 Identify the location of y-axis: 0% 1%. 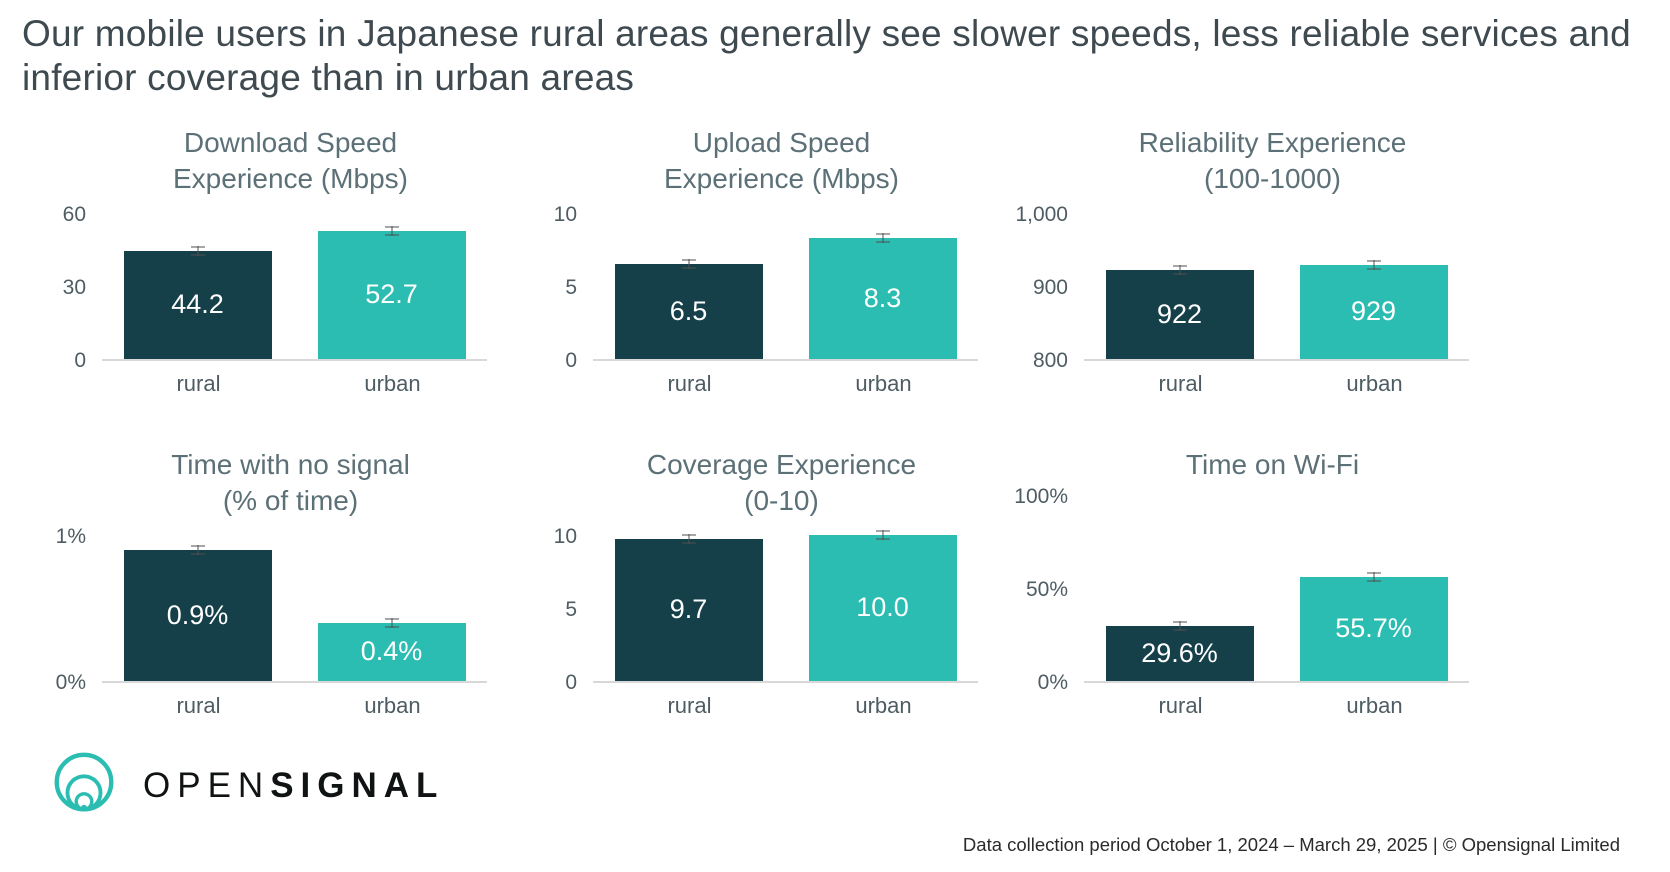
(68, 609).